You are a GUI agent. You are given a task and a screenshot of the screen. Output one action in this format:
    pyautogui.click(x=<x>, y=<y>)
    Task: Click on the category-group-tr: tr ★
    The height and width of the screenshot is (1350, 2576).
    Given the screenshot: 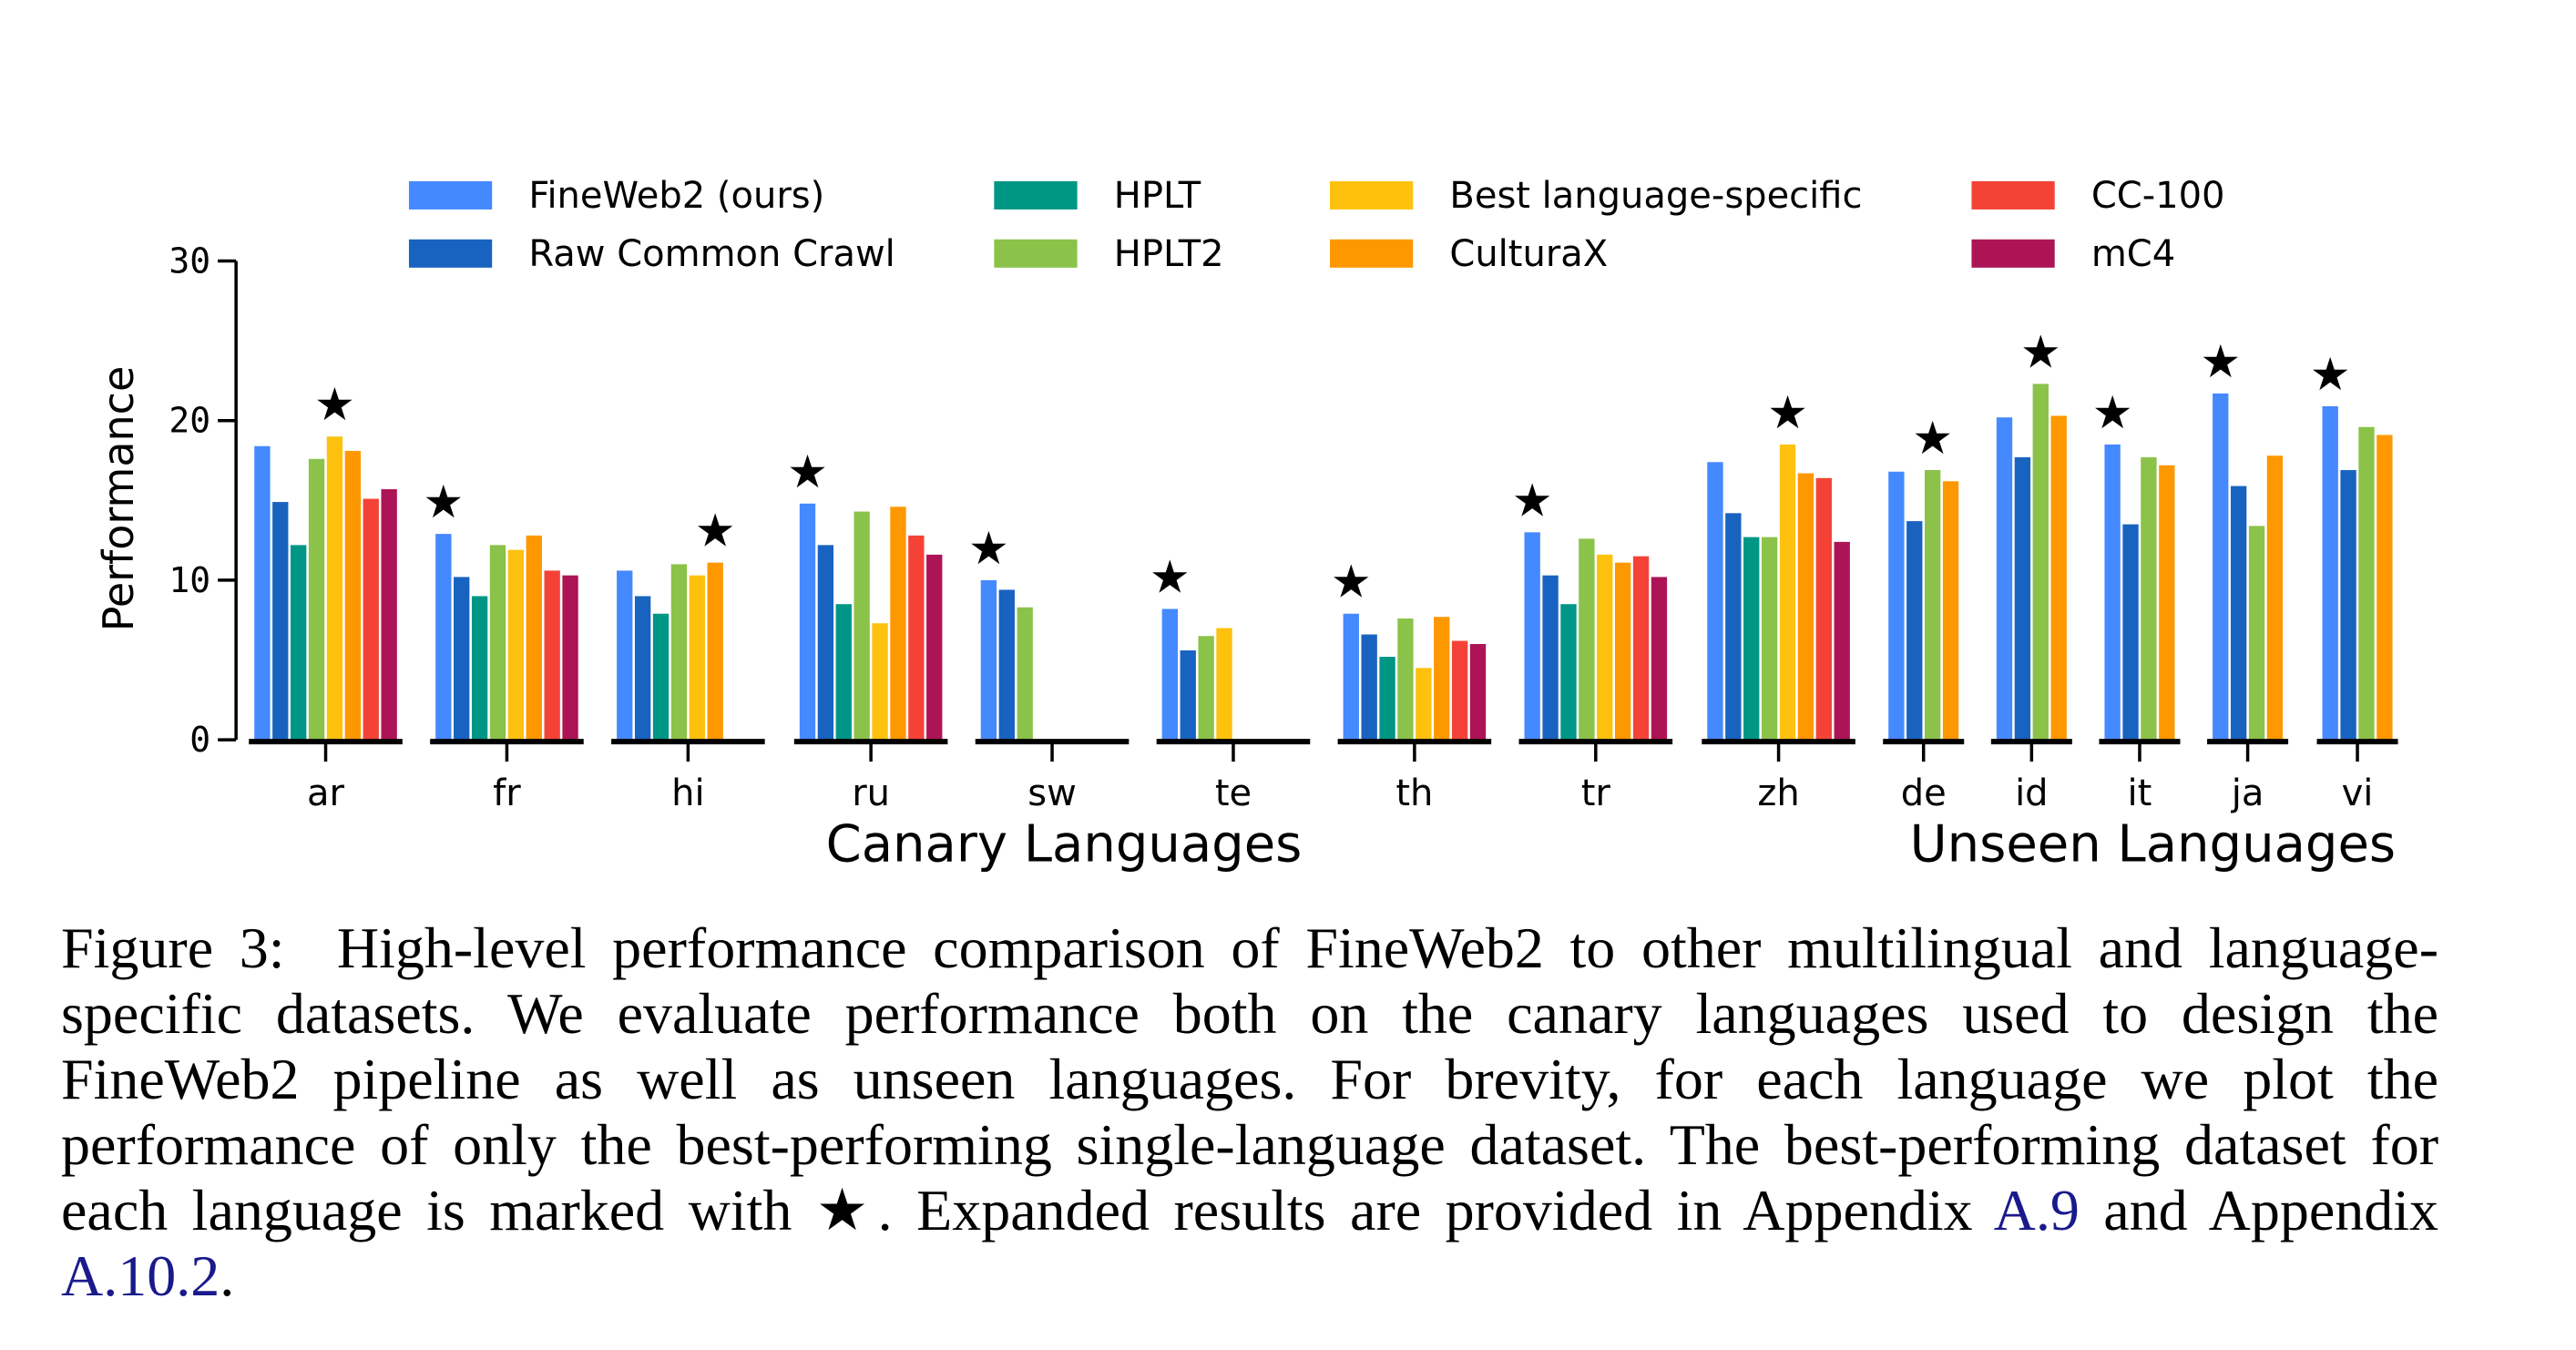 What is the action you would take?
    pyautogui.click(x=1592, y=644)
    